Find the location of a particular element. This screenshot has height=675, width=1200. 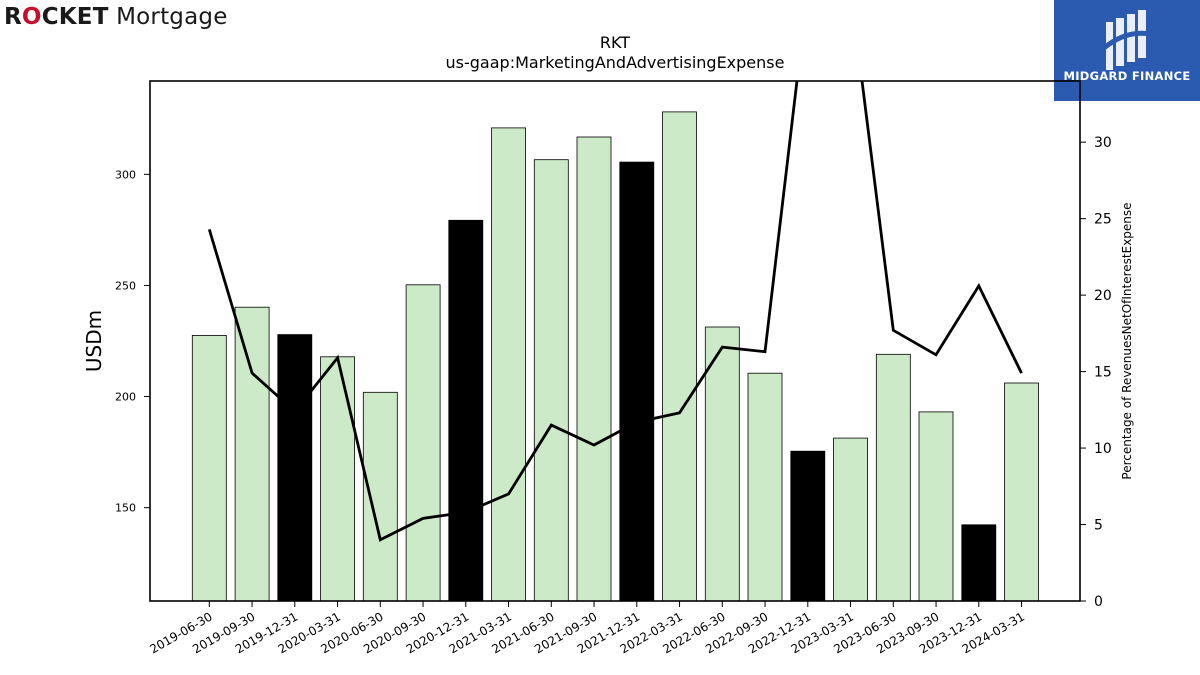

y-axis-left: 150 200 250 300 is located at coordinates (132, 341).